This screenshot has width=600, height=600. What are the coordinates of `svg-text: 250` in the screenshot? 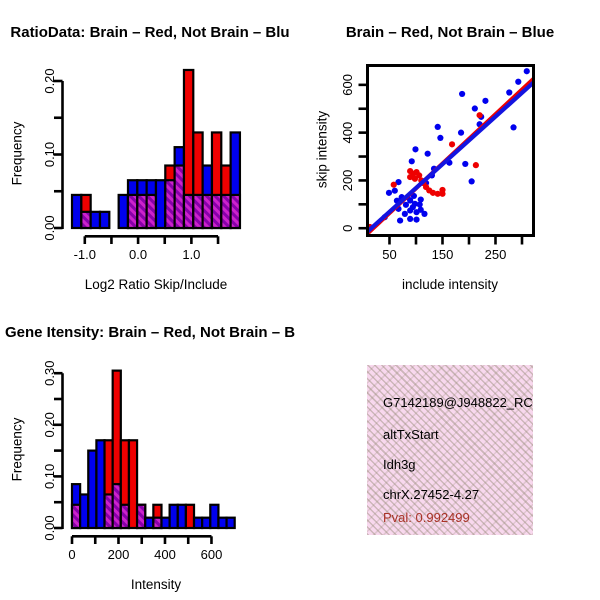 It's located at (496, 254).